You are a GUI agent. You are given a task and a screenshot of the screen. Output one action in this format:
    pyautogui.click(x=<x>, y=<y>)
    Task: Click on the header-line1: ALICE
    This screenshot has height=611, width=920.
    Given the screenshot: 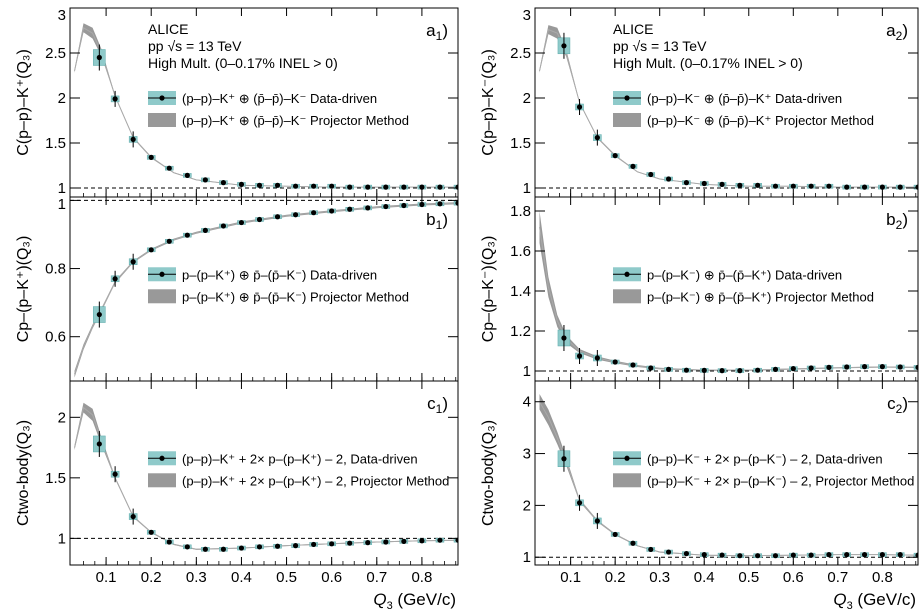 What is the action you would take?
    pyautogui.click(x=168, y=29)
    